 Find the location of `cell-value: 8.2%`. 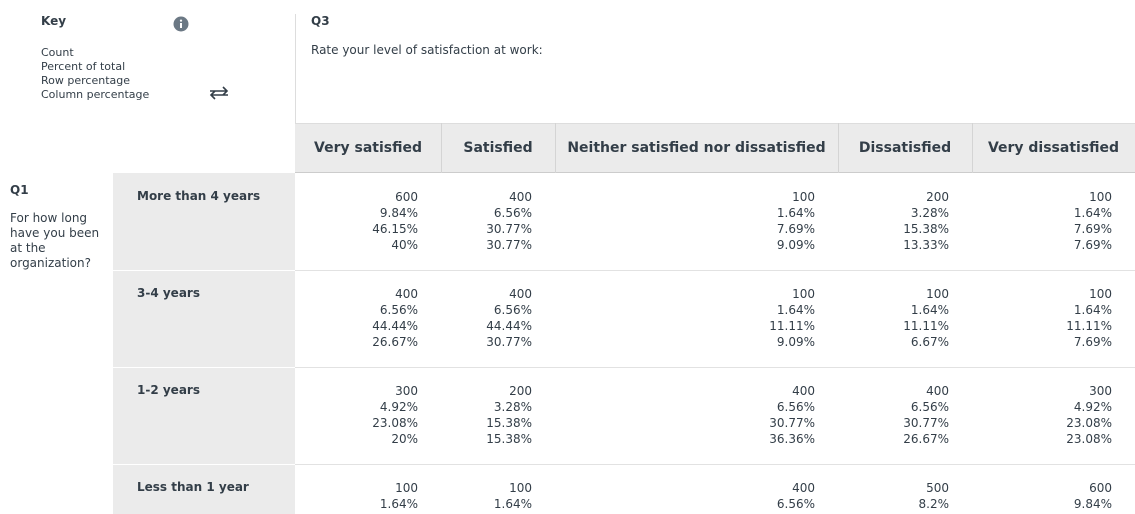

cell-value: 8.2% is located at coordinates (934, 504).